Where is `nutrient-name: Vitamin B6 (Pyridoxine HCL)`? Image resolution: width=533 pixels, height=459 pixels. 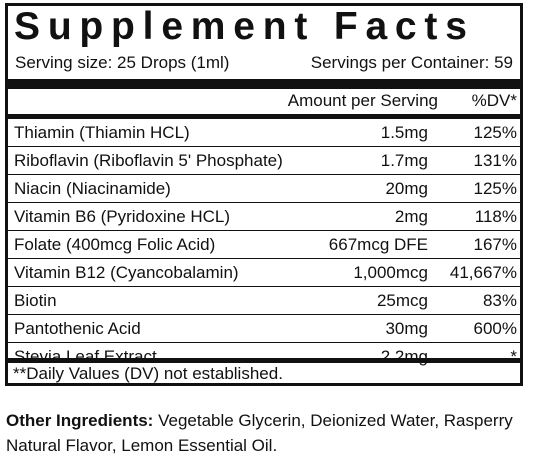
nutrient-name: Vitamin B6 (Pyridoxine HCL) is located at coordinates (122, 216).